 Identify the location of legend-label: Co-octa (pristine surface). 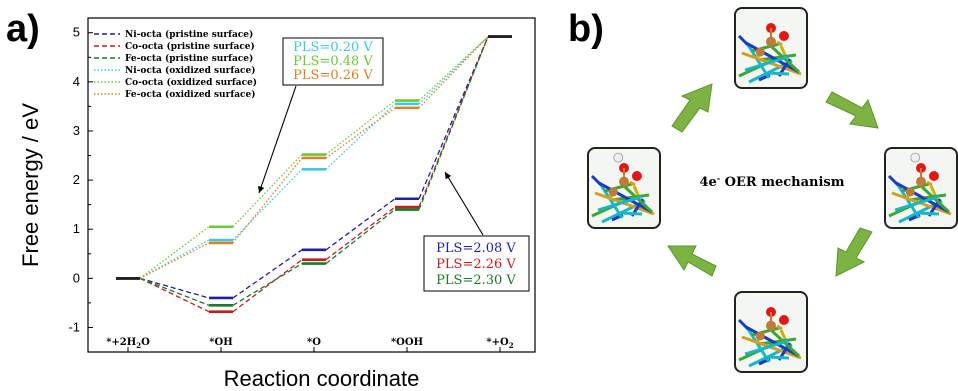
(190, 46).